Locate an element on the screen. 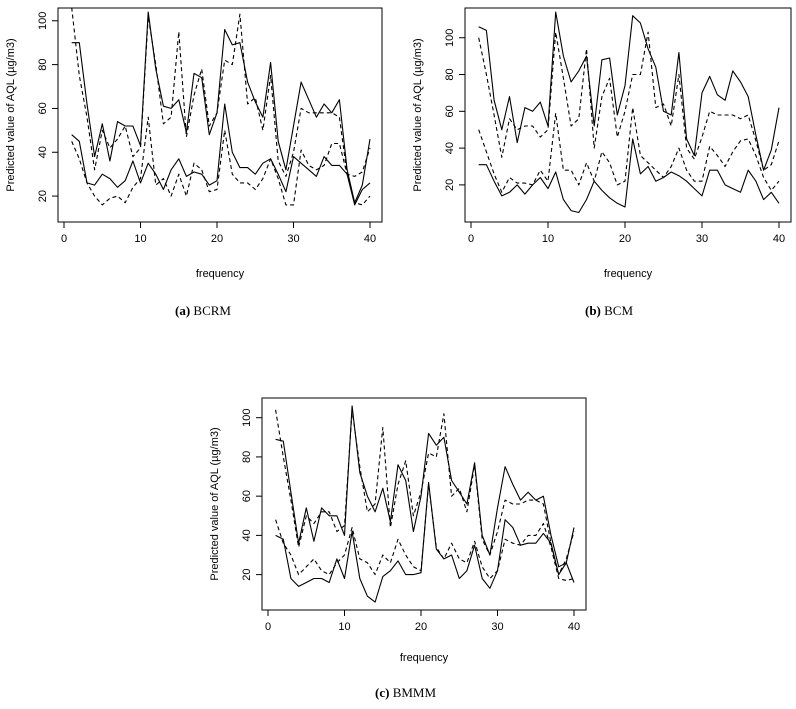 The image size is (796, 709). chart-bcm-x-tick-label: 40 is located at coordinates (779, 239).